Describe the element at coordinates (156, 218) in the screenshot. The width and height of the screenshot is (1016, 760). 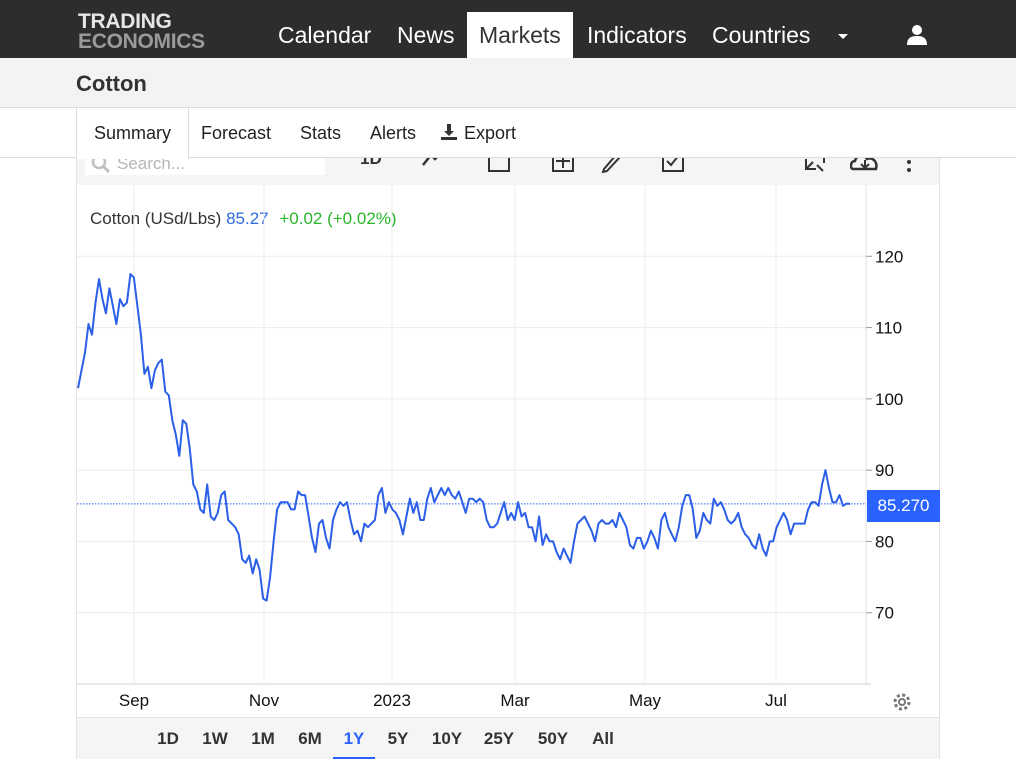
I see `instrument-name: Cotton (USd/Lbs)` at that location.